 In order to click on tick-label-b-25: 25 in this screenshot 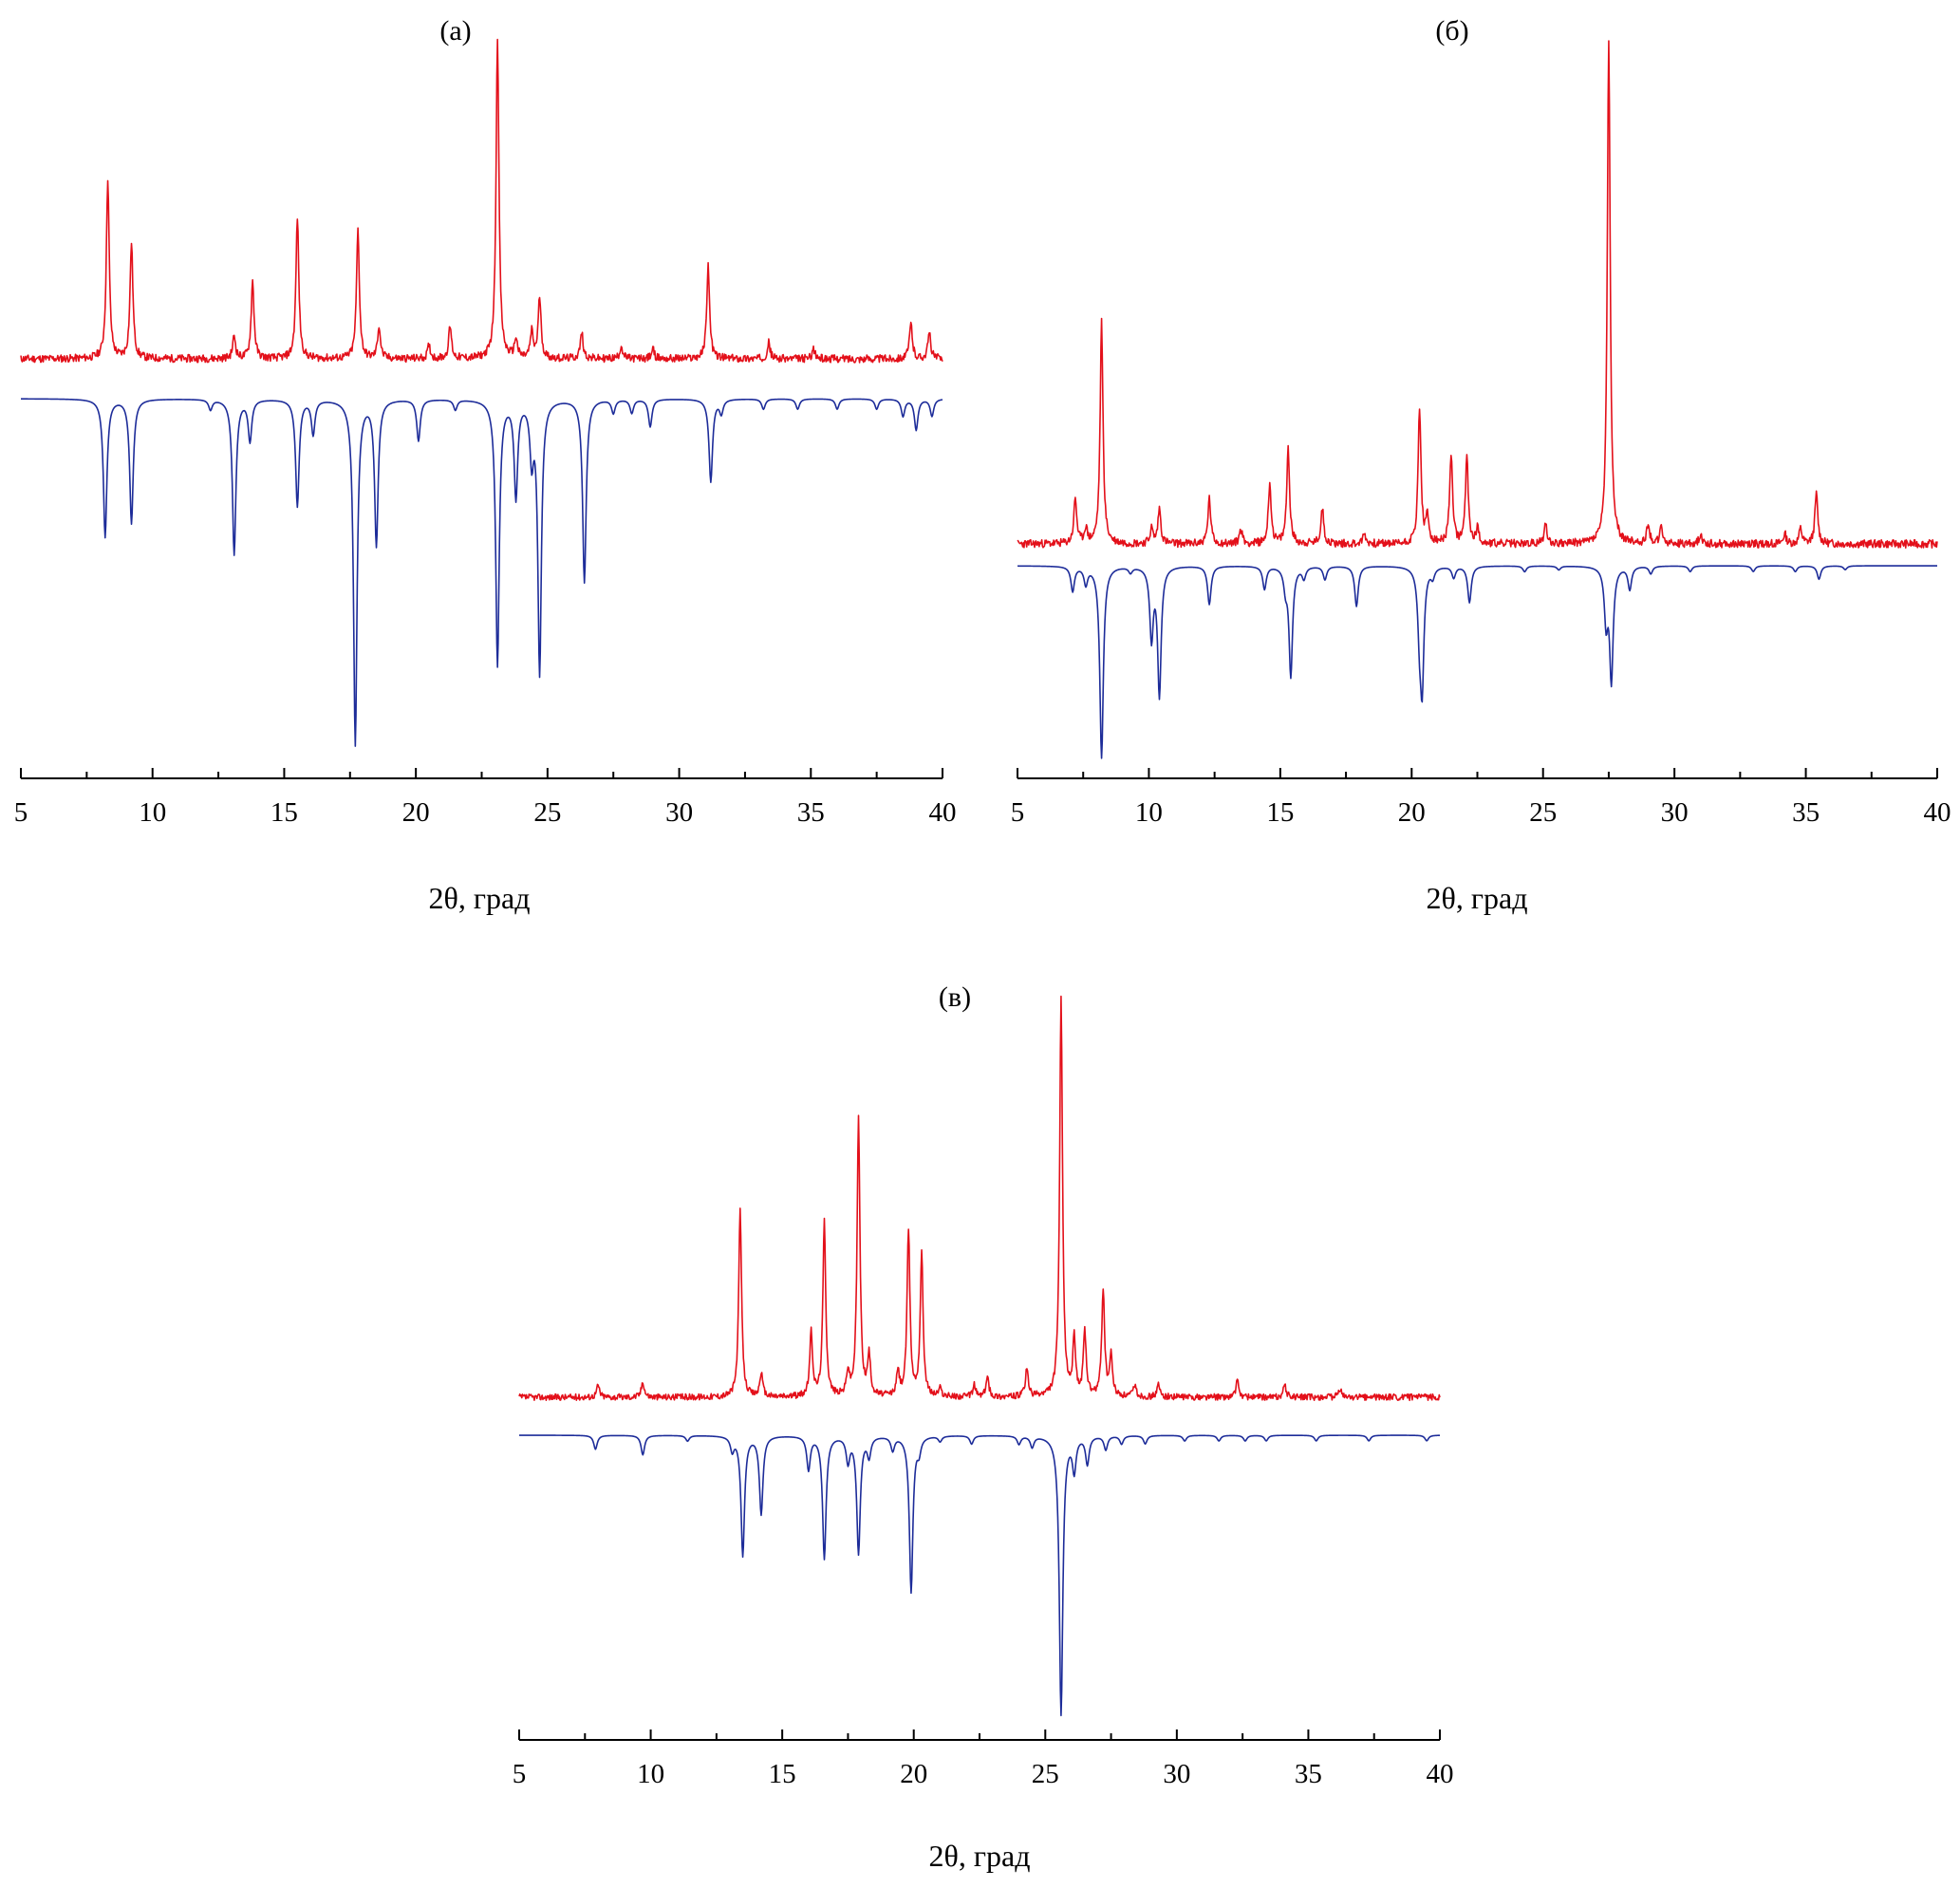, I will do `click(1543, 812)`.